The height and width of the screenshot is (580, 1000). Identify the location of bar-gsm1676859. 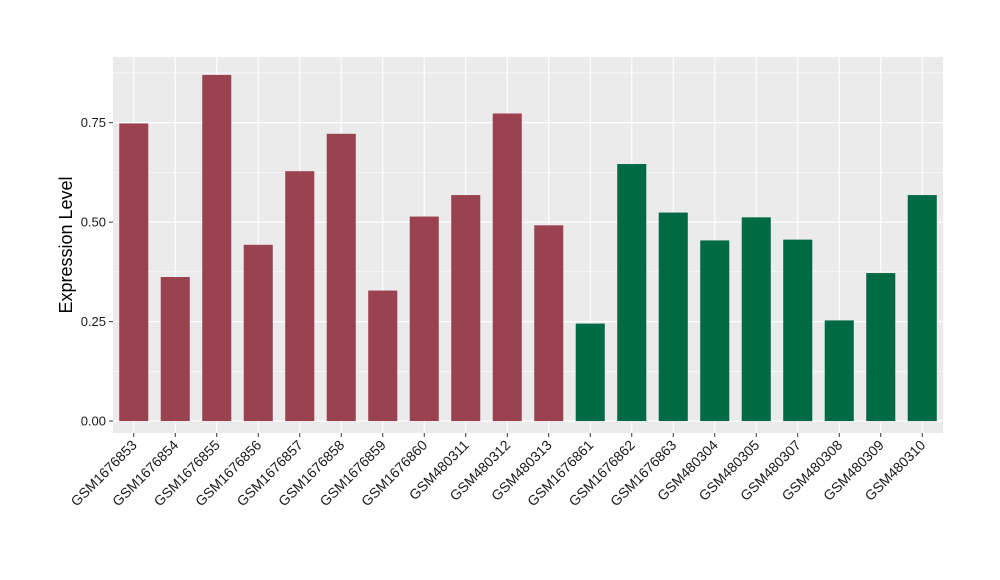
(383, 356).